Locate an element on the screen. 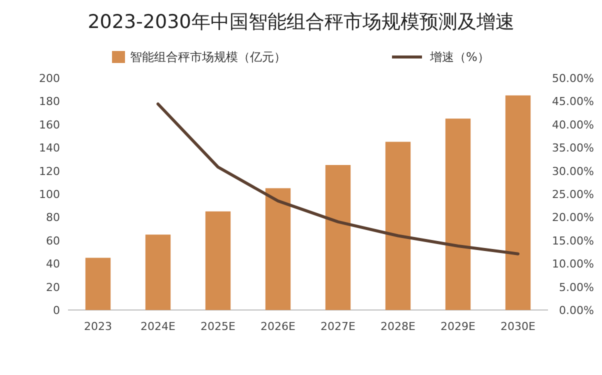 The width and height of the screenshot is (602, 375). y2-tick-label: 15.00% is located at coordinates (573, 241).